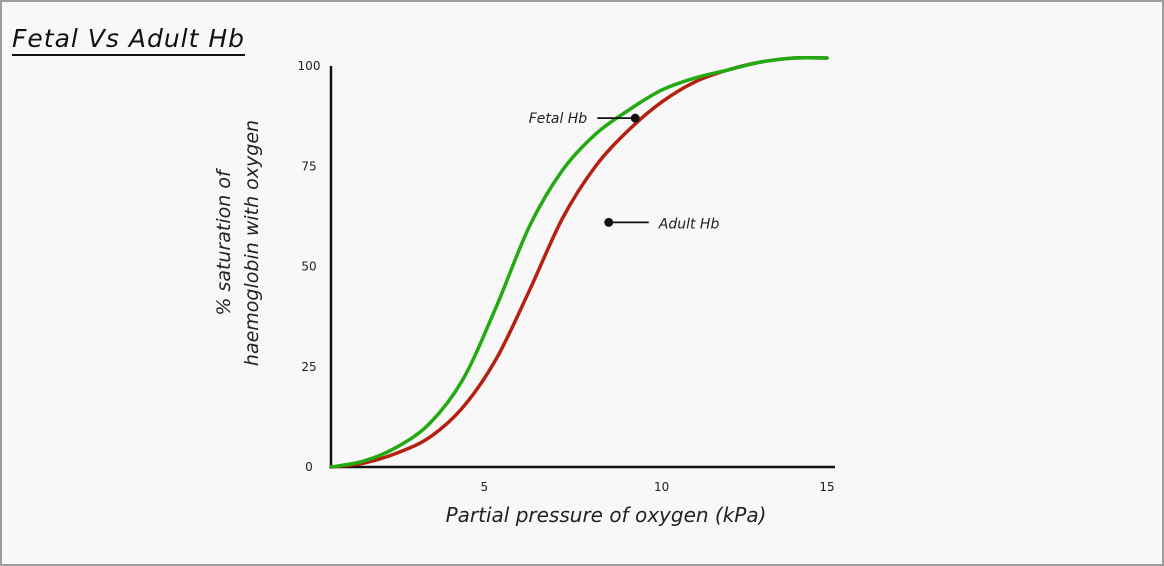  Describe the element at coordinates (624, 171) in the screenshot. I see `annotation-layer: Fetal Hb Adult Hb` at that location.